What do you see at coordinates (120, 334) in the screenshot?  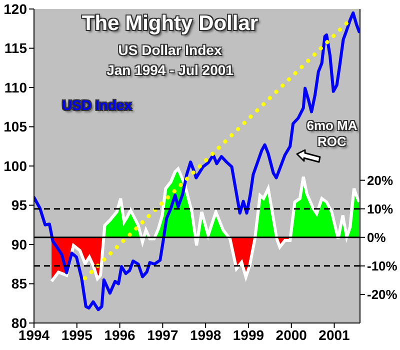 I see `x-tick-label: 1996` at bounding box center [120, 334].